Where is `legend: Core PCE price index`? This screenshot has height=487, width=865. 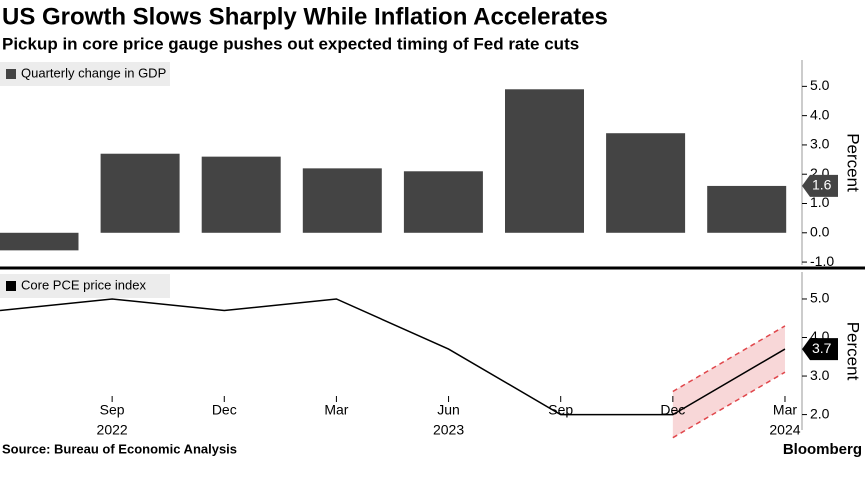
legend: Core PCE price index is located at coordinates (85, 286).